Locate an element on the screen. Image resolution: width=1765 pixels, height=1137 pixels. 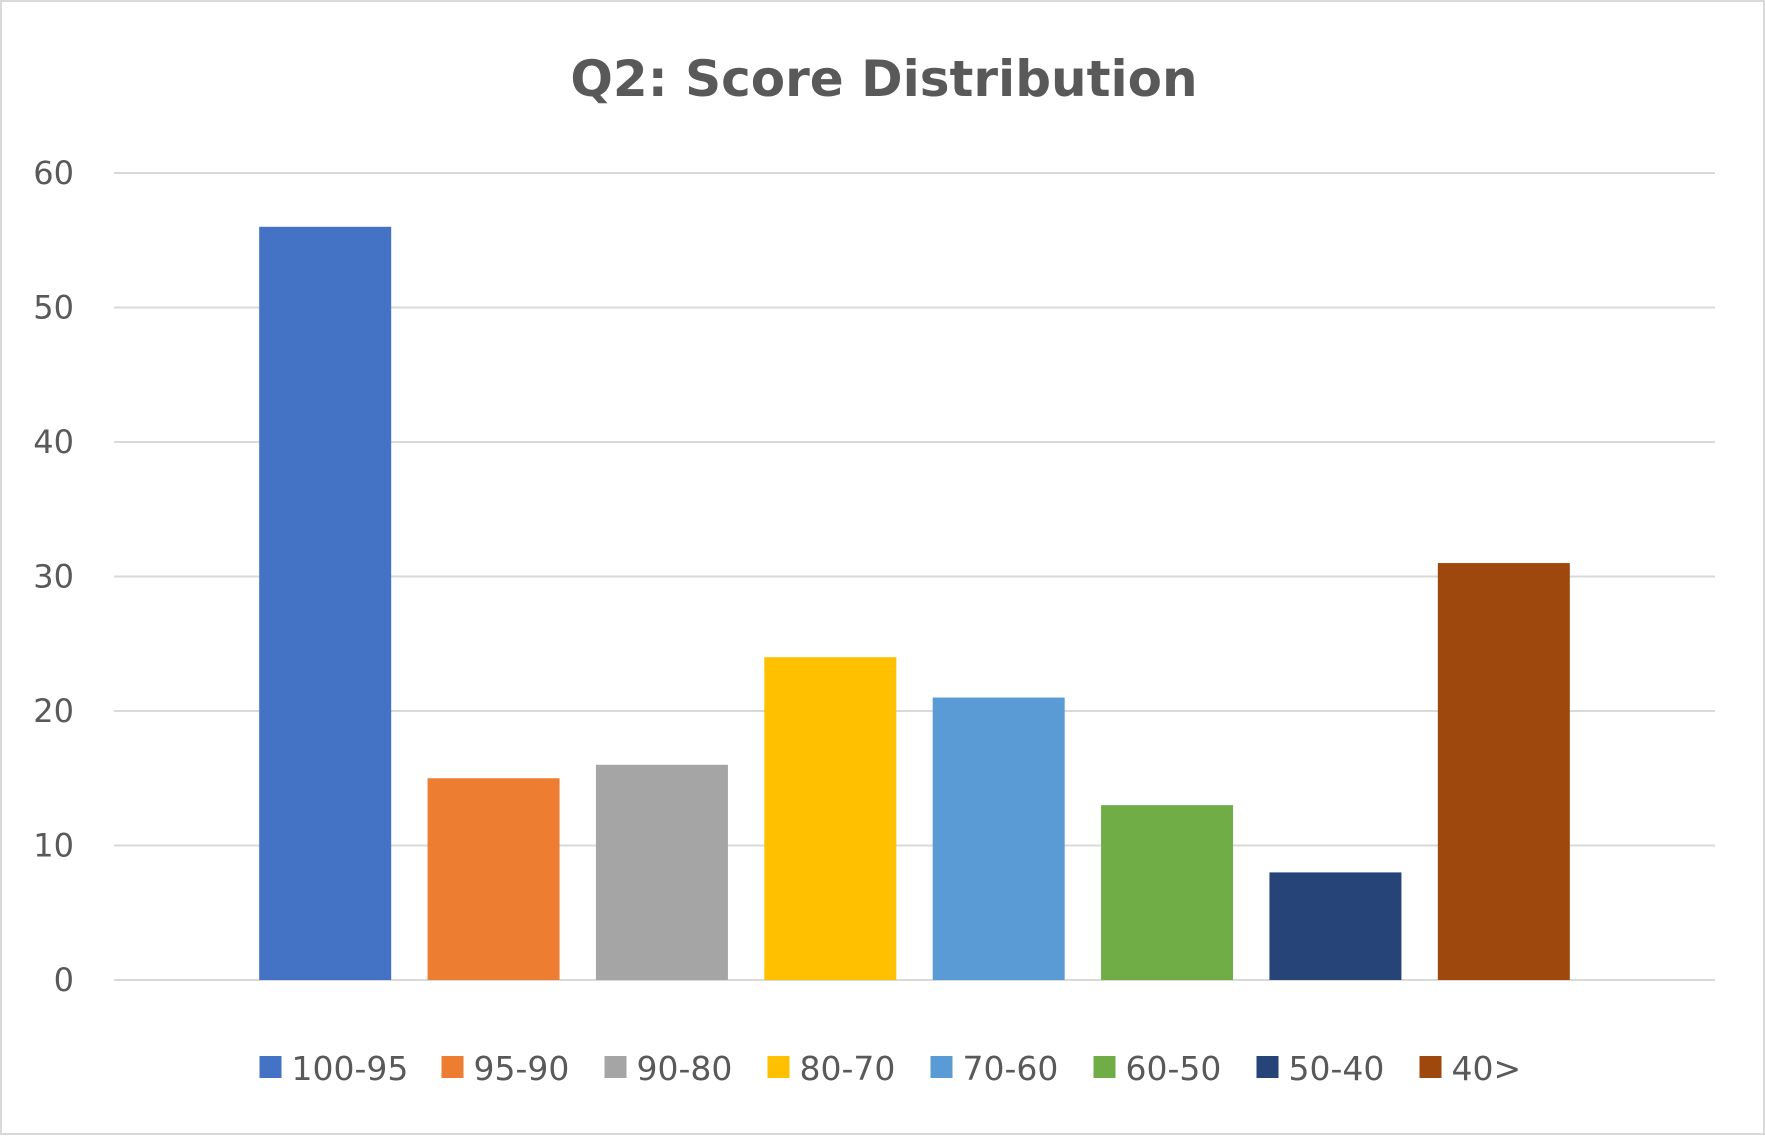
legend: 100-95 95-90 90-80 80-70 70-60 60-50 50-40 40> is located at coordinates (890, 1068).